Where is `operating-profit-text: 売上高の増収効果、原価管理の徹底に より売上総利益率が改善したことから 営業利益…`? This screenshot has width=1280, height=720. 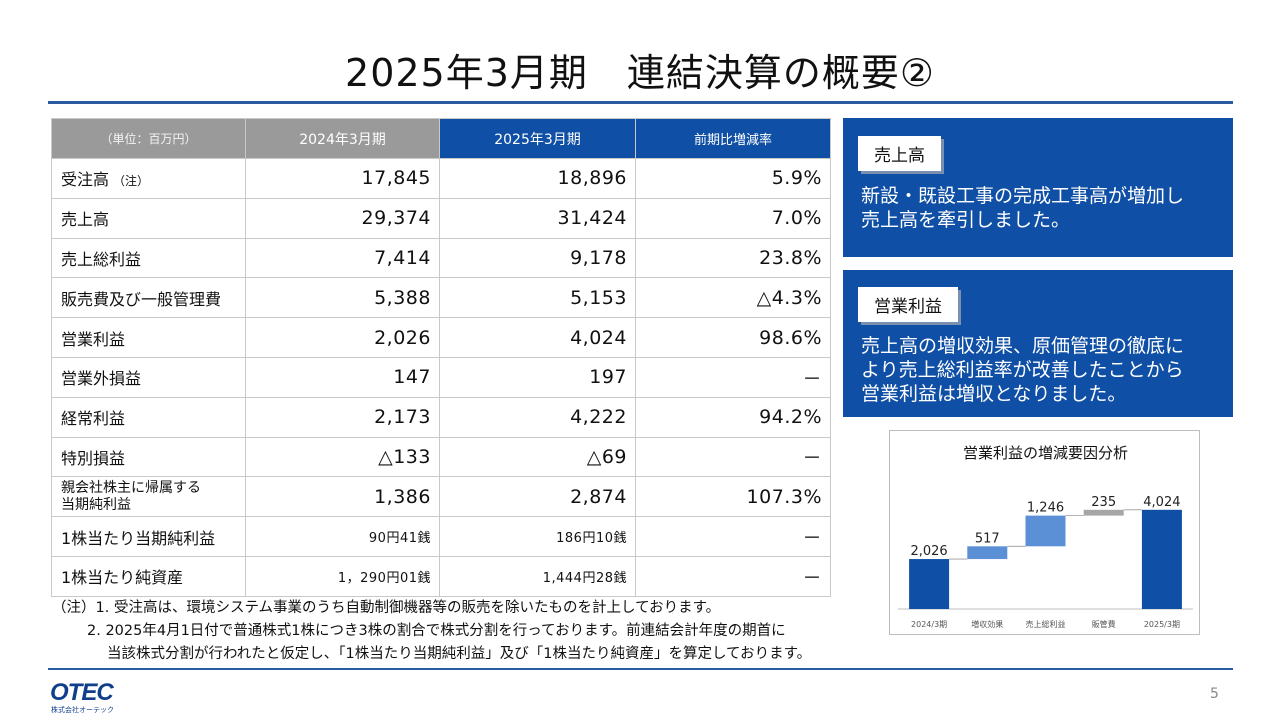 operating-profit-text: 売上高の増収効果、原価管理の徹底に より売上総利益率が改善したことから 営業利益… is located at coordinates (1042, 370).